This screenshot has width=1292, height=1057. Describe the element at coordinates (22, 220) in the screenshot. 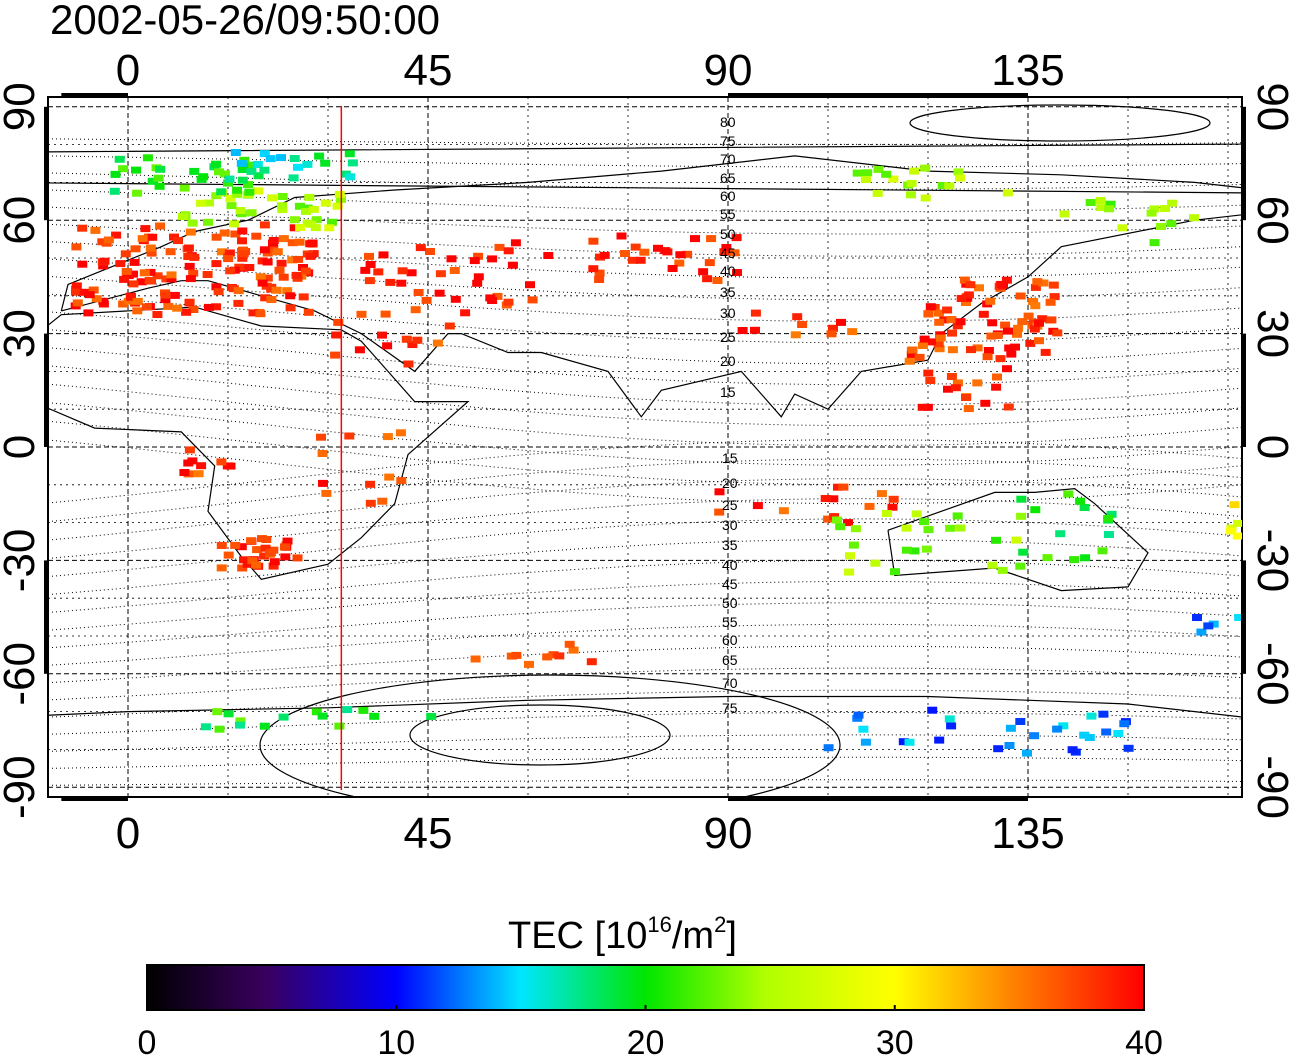

I see `latitude-tick-label: 60` at that location.